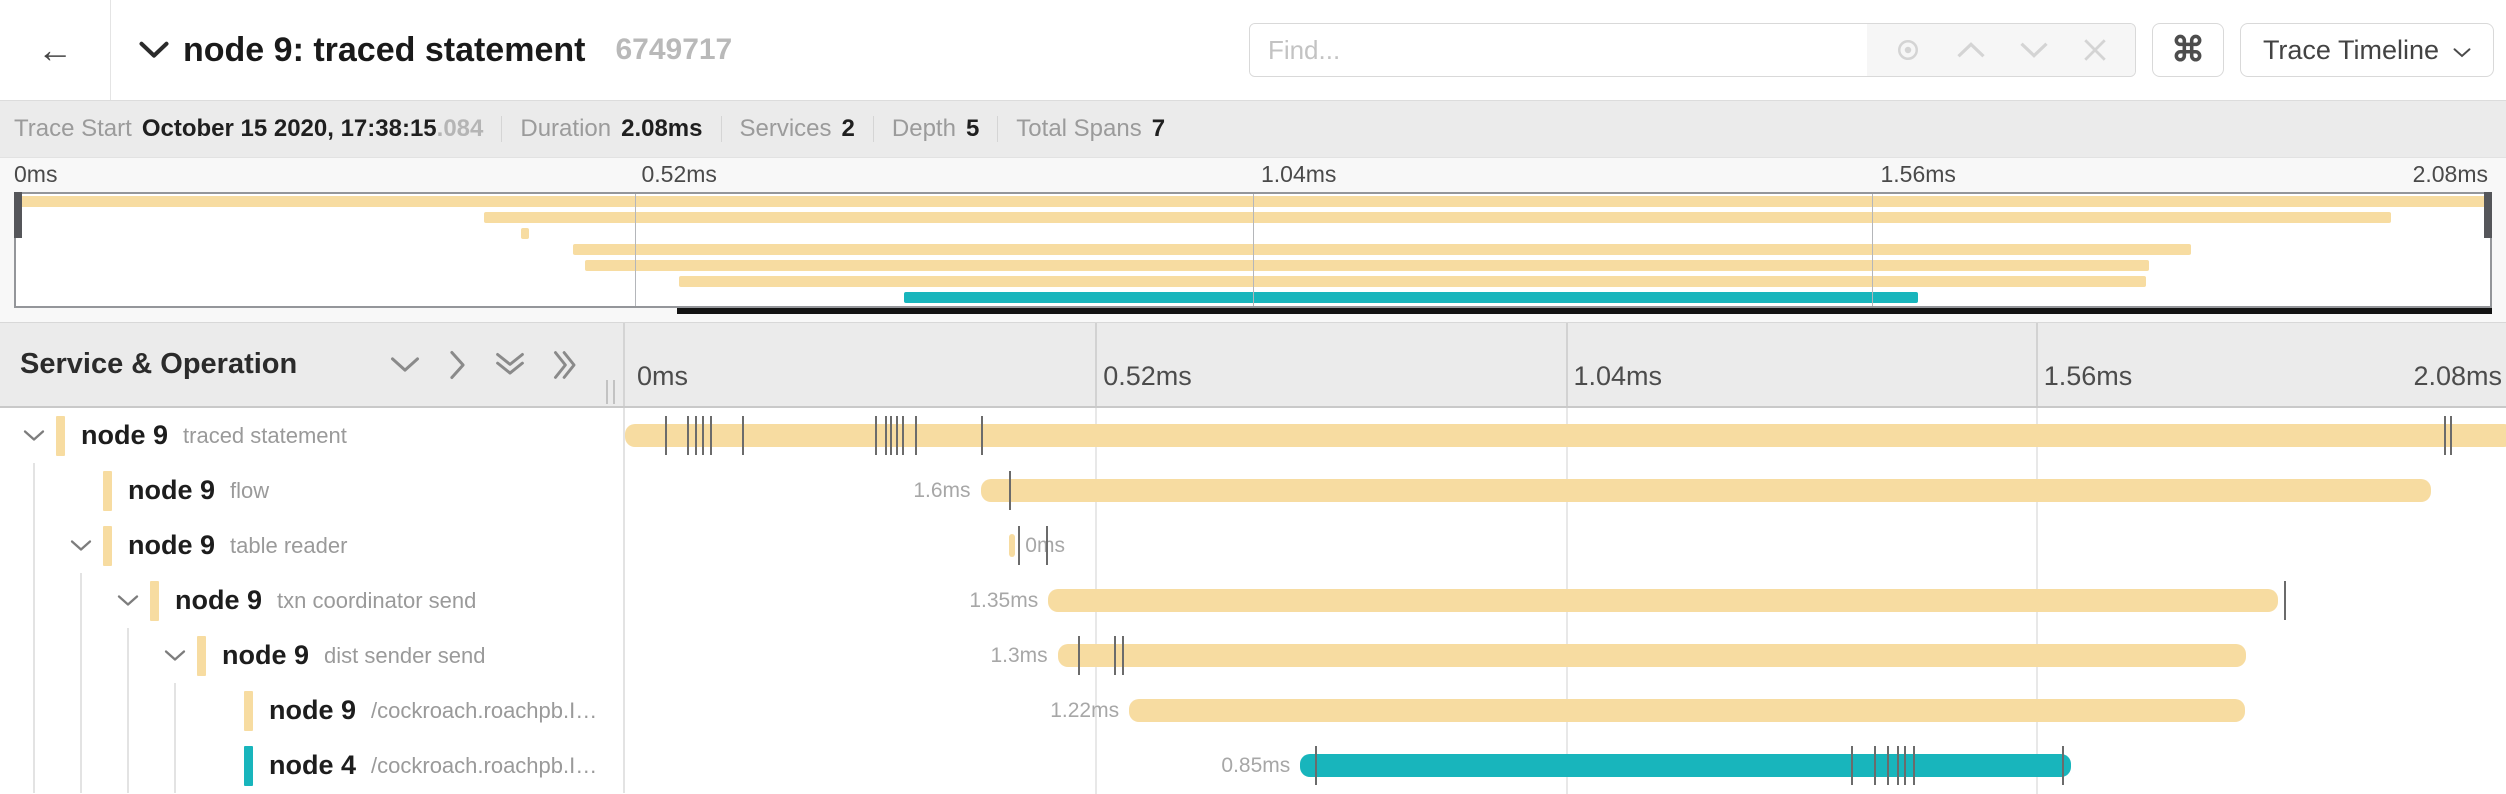 The width and height of the screenshot is (2506, 794). Describe the element at coordinates (1256, 765) in the screenshot. I see `span-duration-label: 0.85ms` at that location.